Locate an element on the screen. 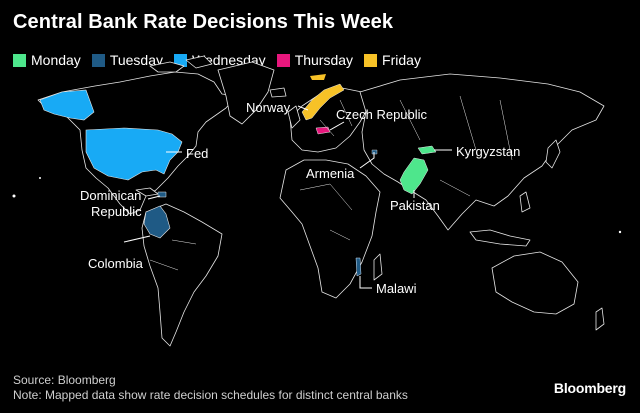 Image resolution: width=640 pixels, height=413 pixels. leader-line-czech-republic is located at coordinates (337, 126).